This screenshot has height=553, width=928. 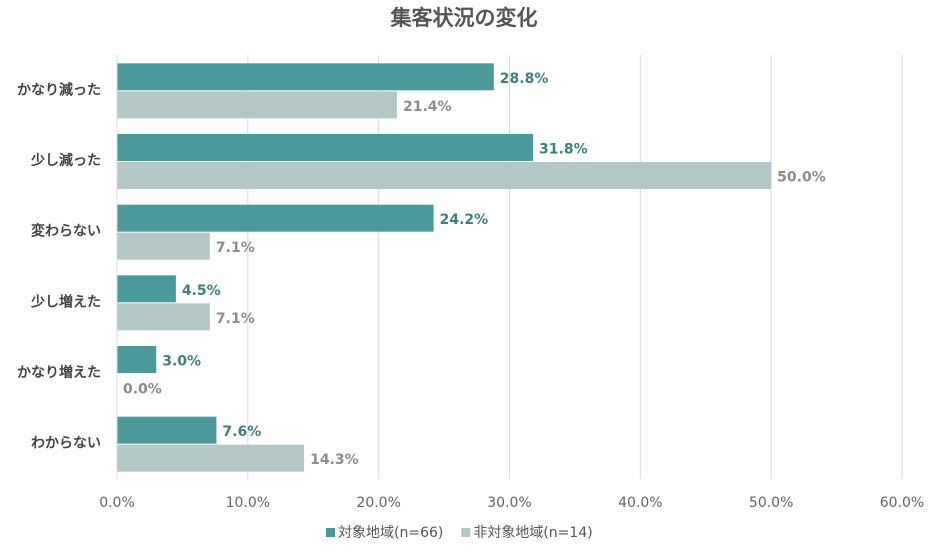 I want to click on x-tick-label: 50.0%, so click(x=771, y=503).